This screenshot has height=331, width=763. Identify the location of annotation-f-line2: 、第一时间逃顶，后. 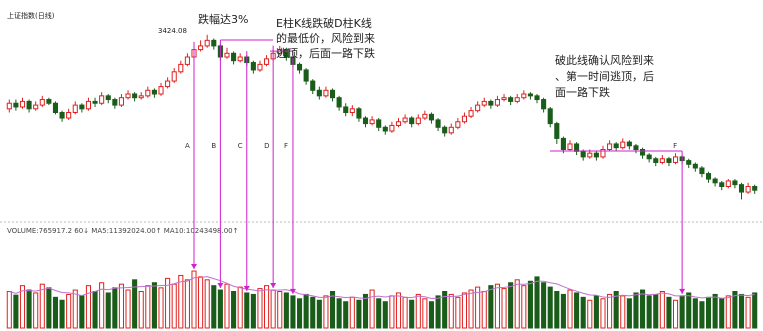
(604, 76).